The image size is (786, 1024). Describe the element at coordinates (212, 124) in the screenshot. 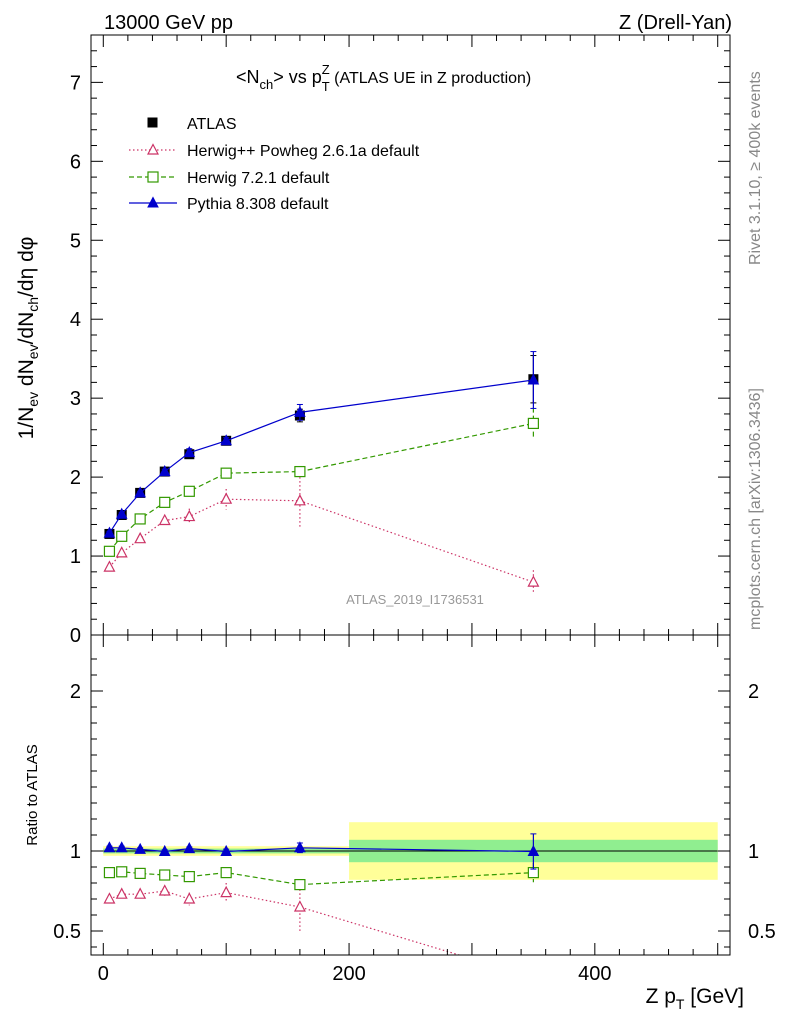

I see `legend-label-atlas: ATLAS` at that location.